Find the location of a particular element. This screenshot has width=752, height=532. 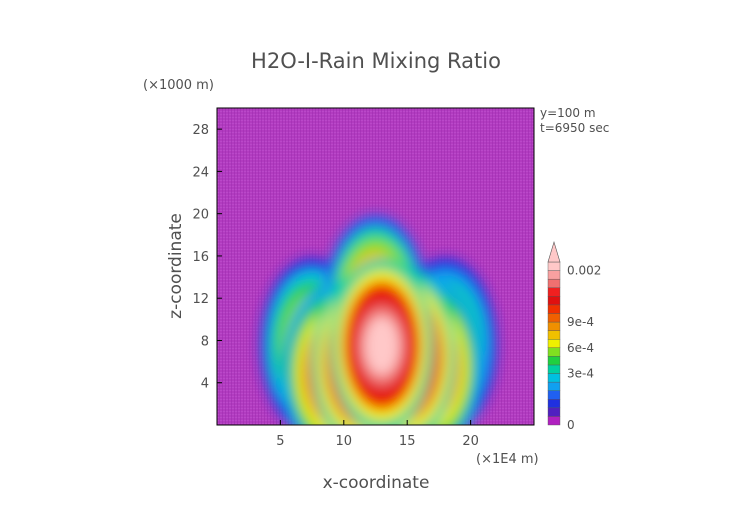

annotation-t: t=6950 sec is located at coordinates (574, 128).